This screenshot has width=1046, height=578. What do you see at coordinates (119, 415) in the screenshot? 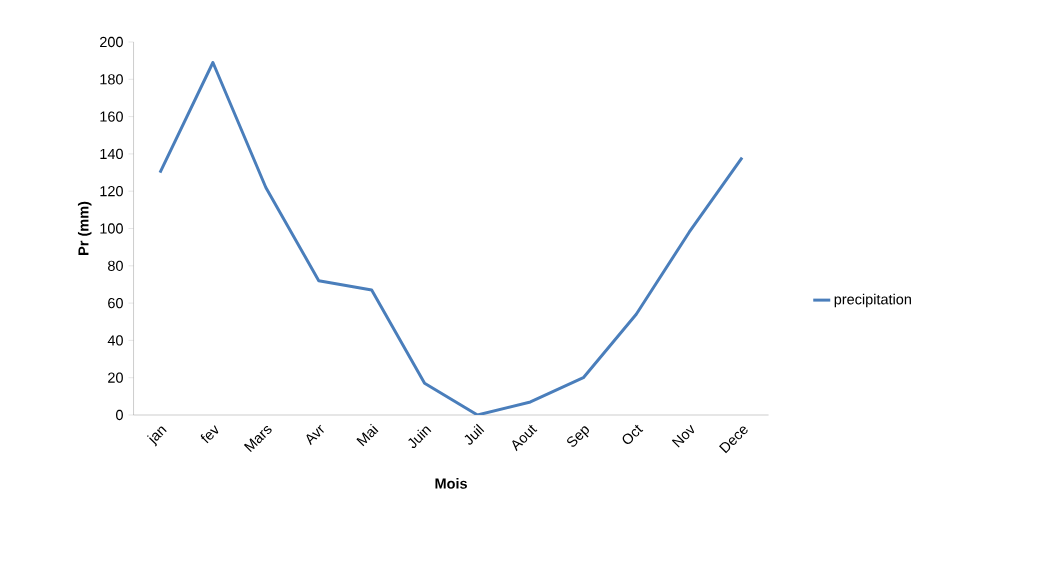
I see `y-tick-label: 0` at bounding box center [119, 415].